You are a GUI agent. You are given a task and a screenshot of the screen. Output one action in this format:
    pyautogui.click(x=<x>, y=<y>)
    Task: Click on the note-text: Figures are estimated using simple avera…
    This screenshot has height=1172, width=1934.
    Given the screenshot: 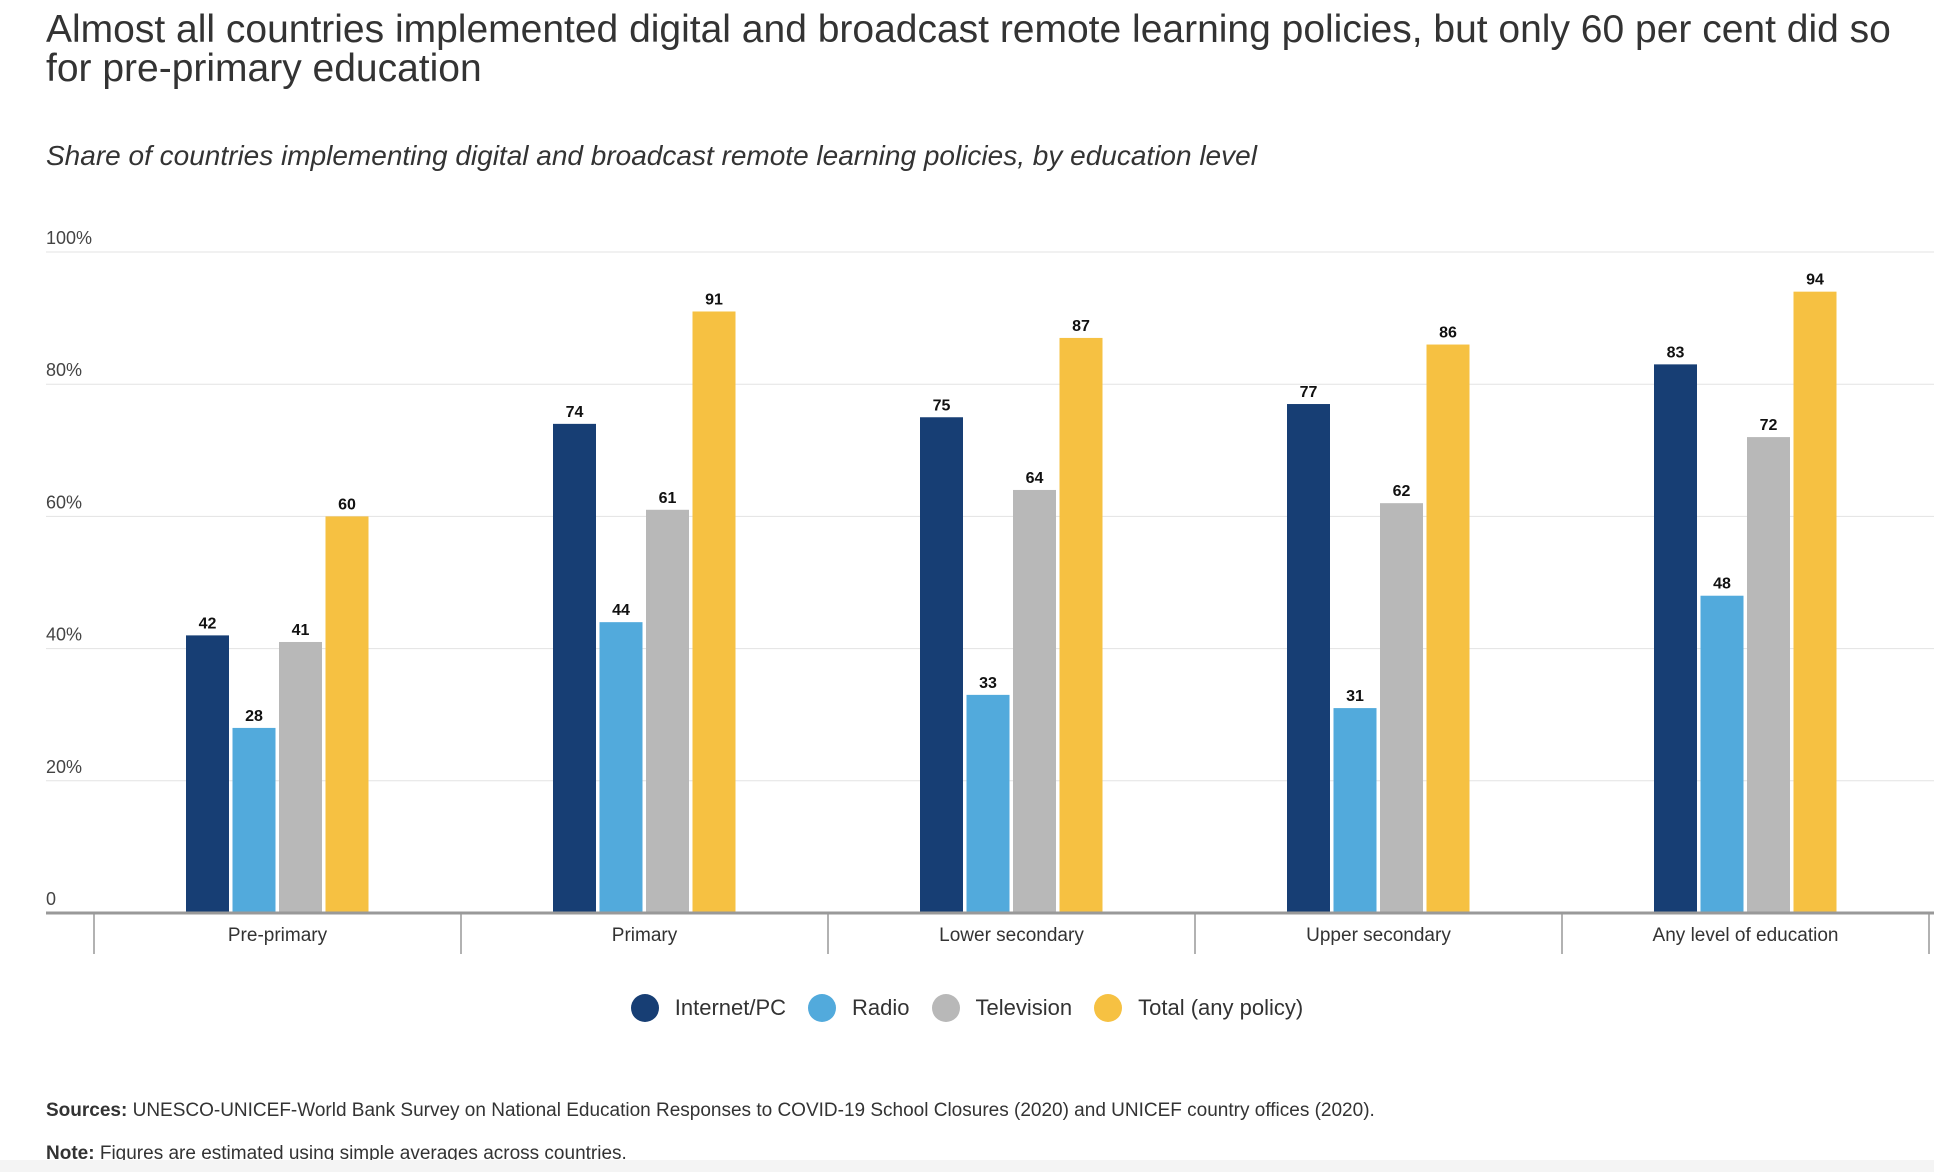 What is the action you would take?
    pyautogui.click(x=360, y=1153)
    